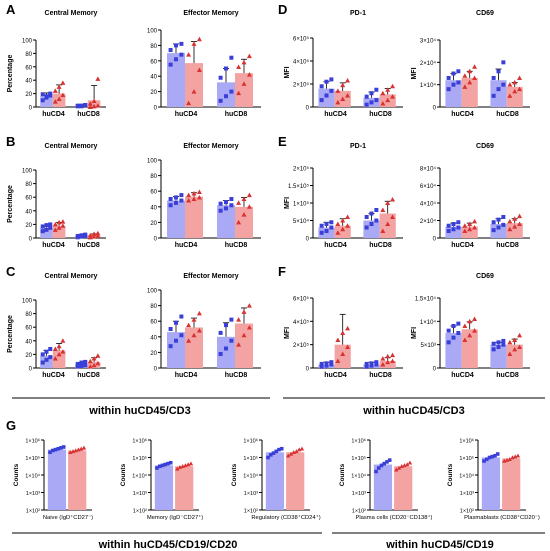 The image size is (550, 551). I want to click on caption-bottom-left: within huCD45/CD19/CD20, so click(168, 545).